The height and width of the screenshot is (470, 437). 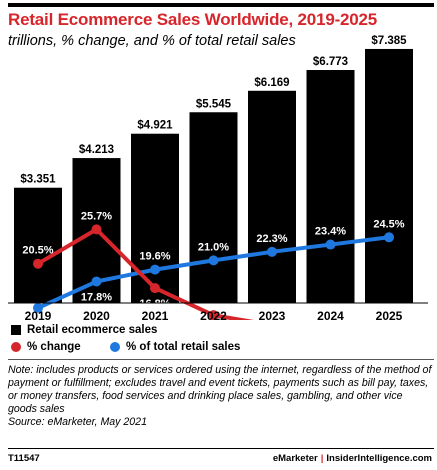 What do you see at coordinates (96, 229) in the screenshot?
I see `change-point-2020` at bounding box center [96, 229].